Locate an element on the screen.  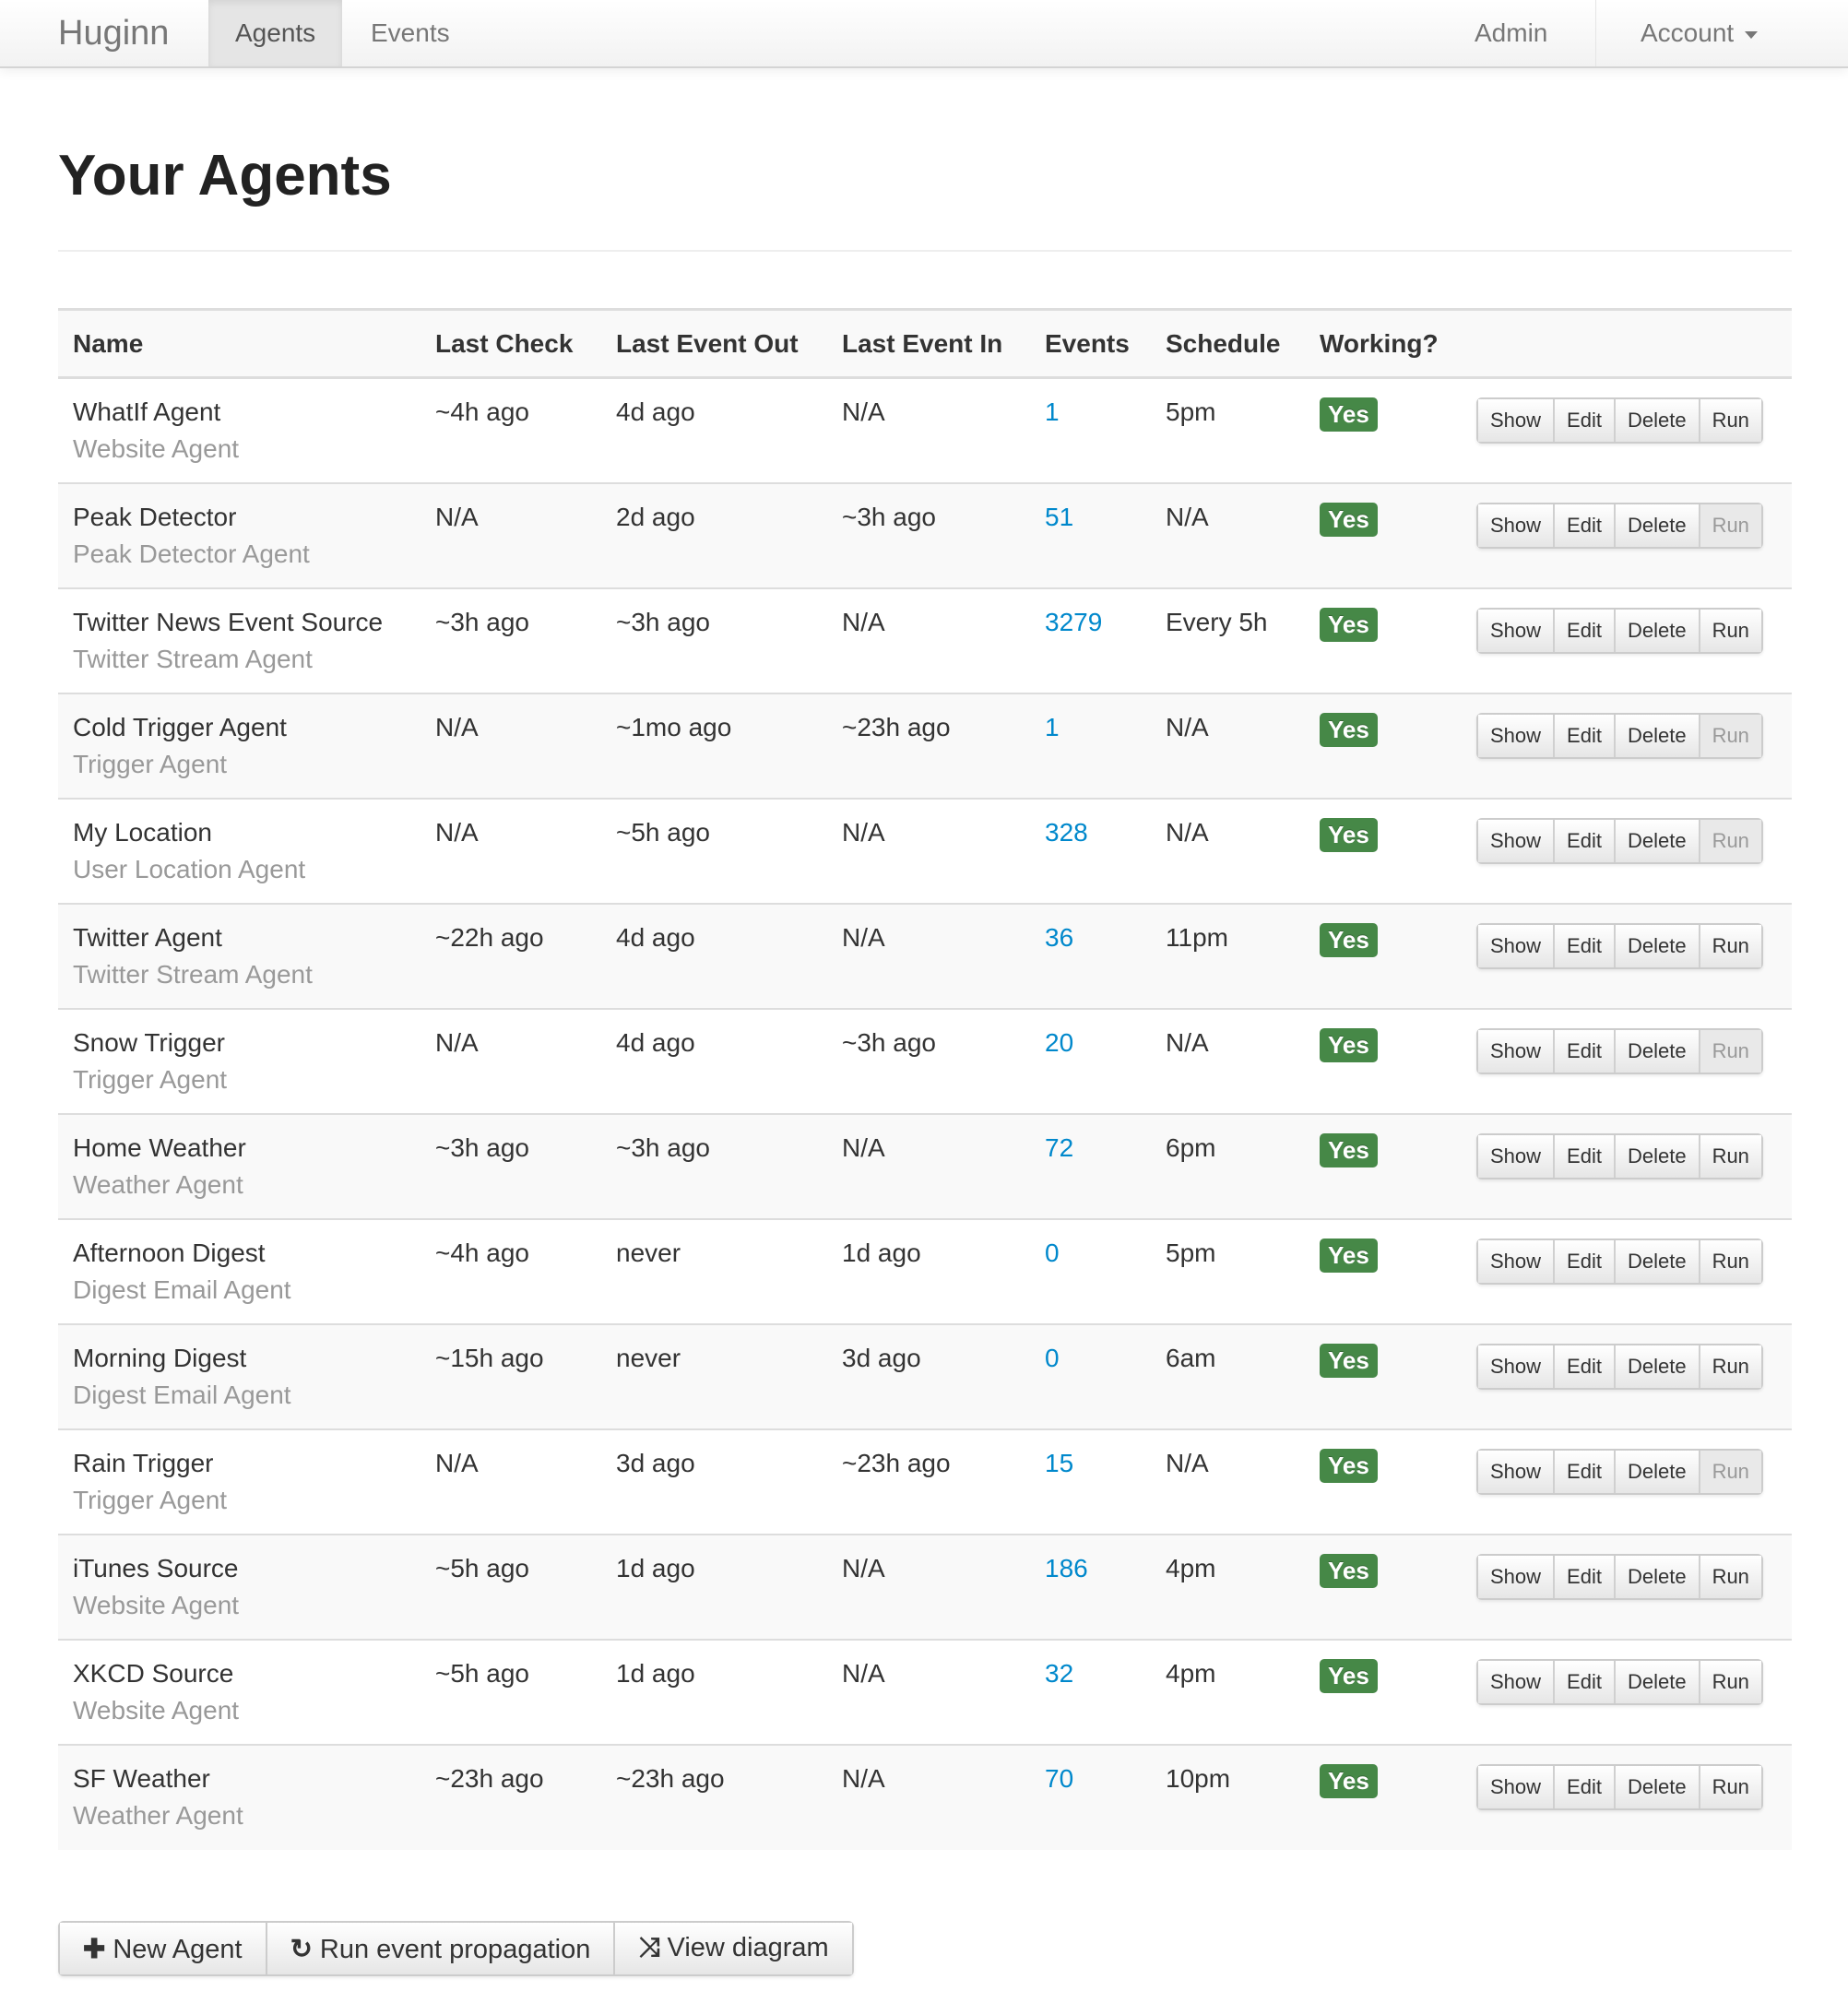
events-count-link: 20 is located at coordinates (1060, 1042).